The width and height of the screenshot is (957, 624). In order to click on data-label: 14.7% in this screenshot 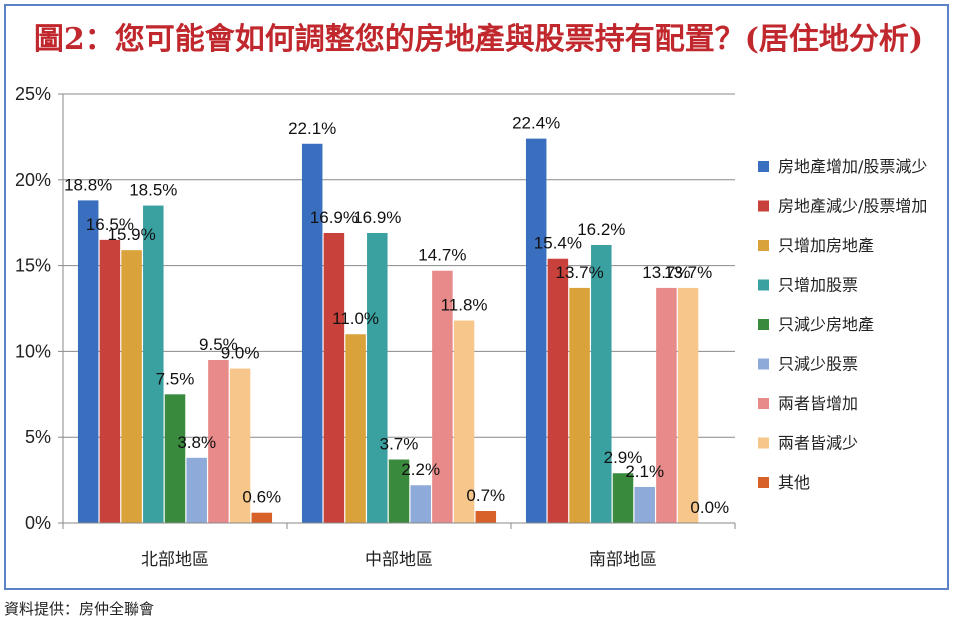, I will do `click(442, 255)`.